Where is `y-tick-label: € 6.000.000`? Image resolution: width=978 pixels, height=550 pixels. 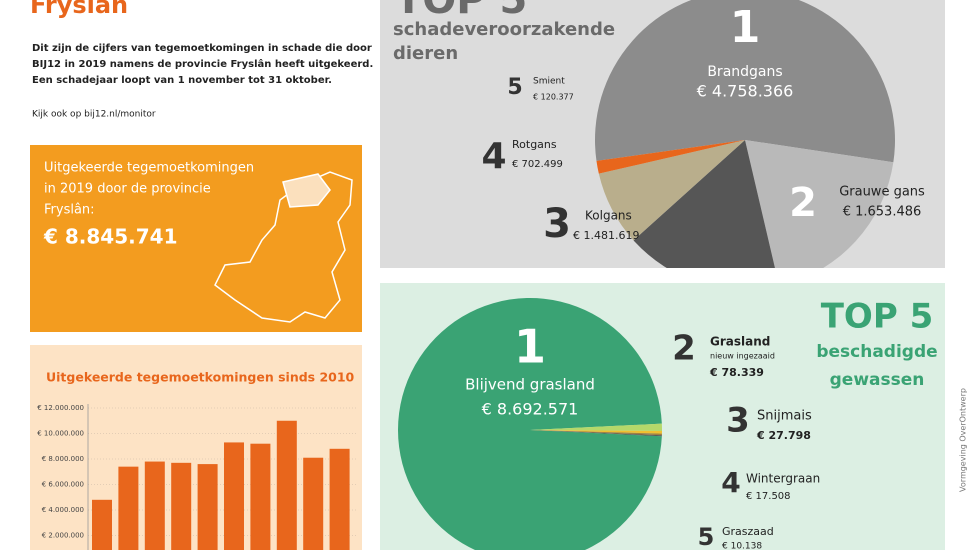 y-tick-label: € 6.000.000 is located at coordinates (63, 485).